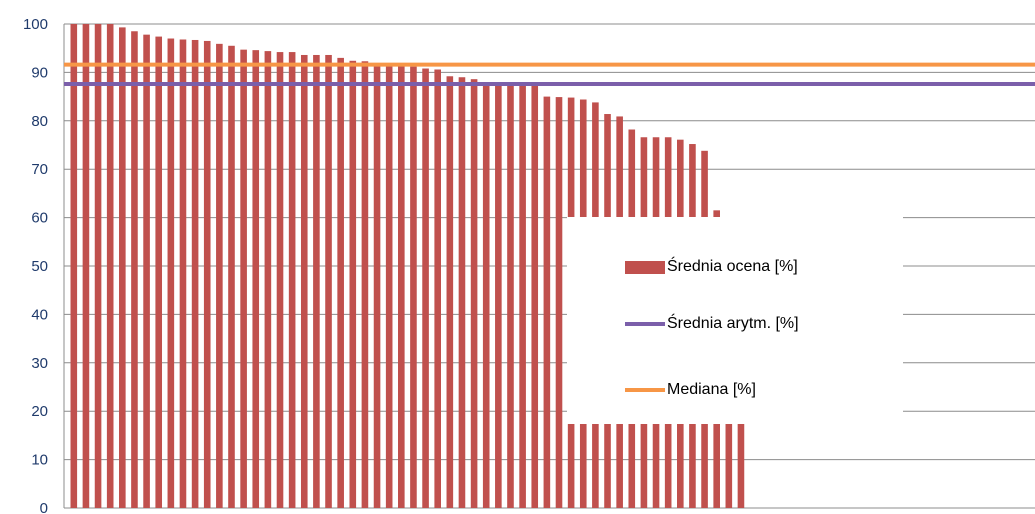 This screenshot has height=514, width=1035. Describe the element at coordinates (39, 363) in the screenshot. I see `y-tick-label-30: 30` at that location.